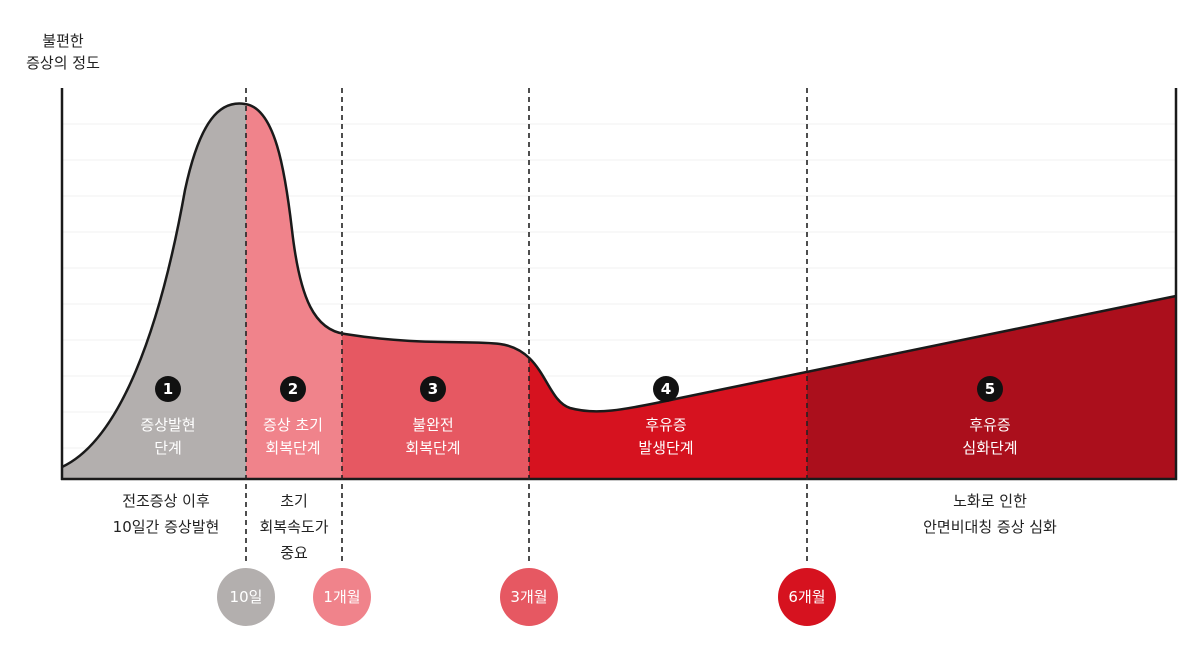 This screenshot has width=1200, height=660. I want to click on note-early-recovery-line1: 초기, so click(294, 501).